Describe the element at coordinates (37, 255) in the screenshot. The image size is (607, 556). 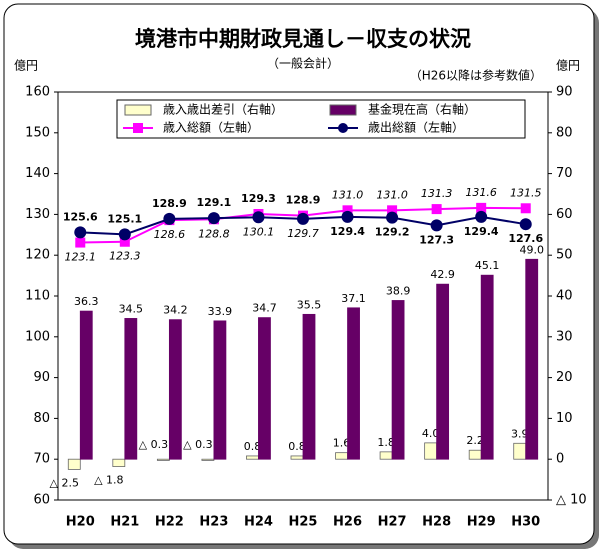
I see `y-tick-label: 120` at that location.